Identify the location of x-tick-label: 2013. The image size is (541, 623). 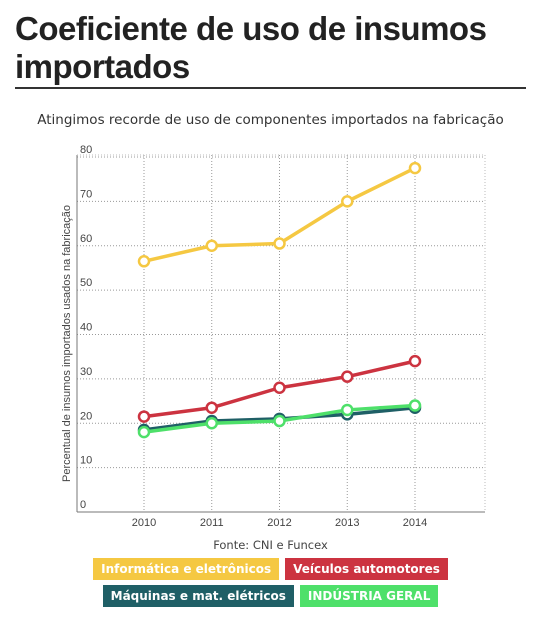
(347, 523).